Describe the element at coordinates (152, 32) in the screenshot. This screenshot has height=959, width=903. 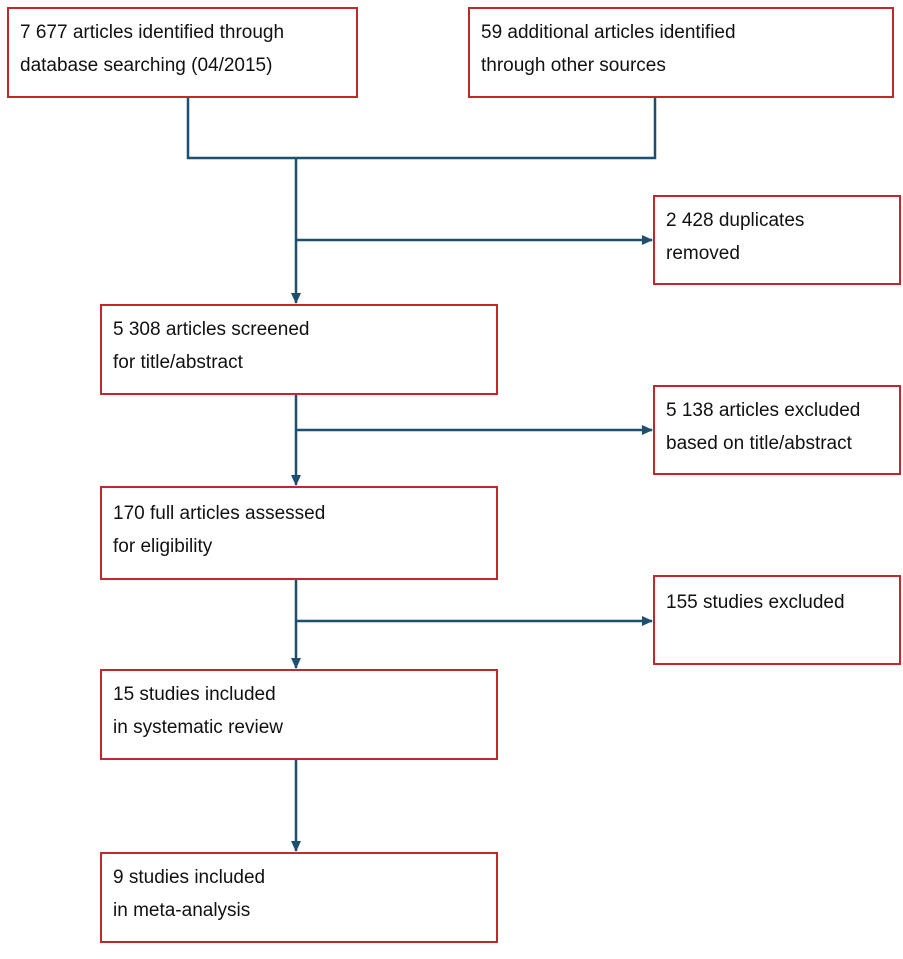
I see `node-text: 7 677 articles identified through` at that location.